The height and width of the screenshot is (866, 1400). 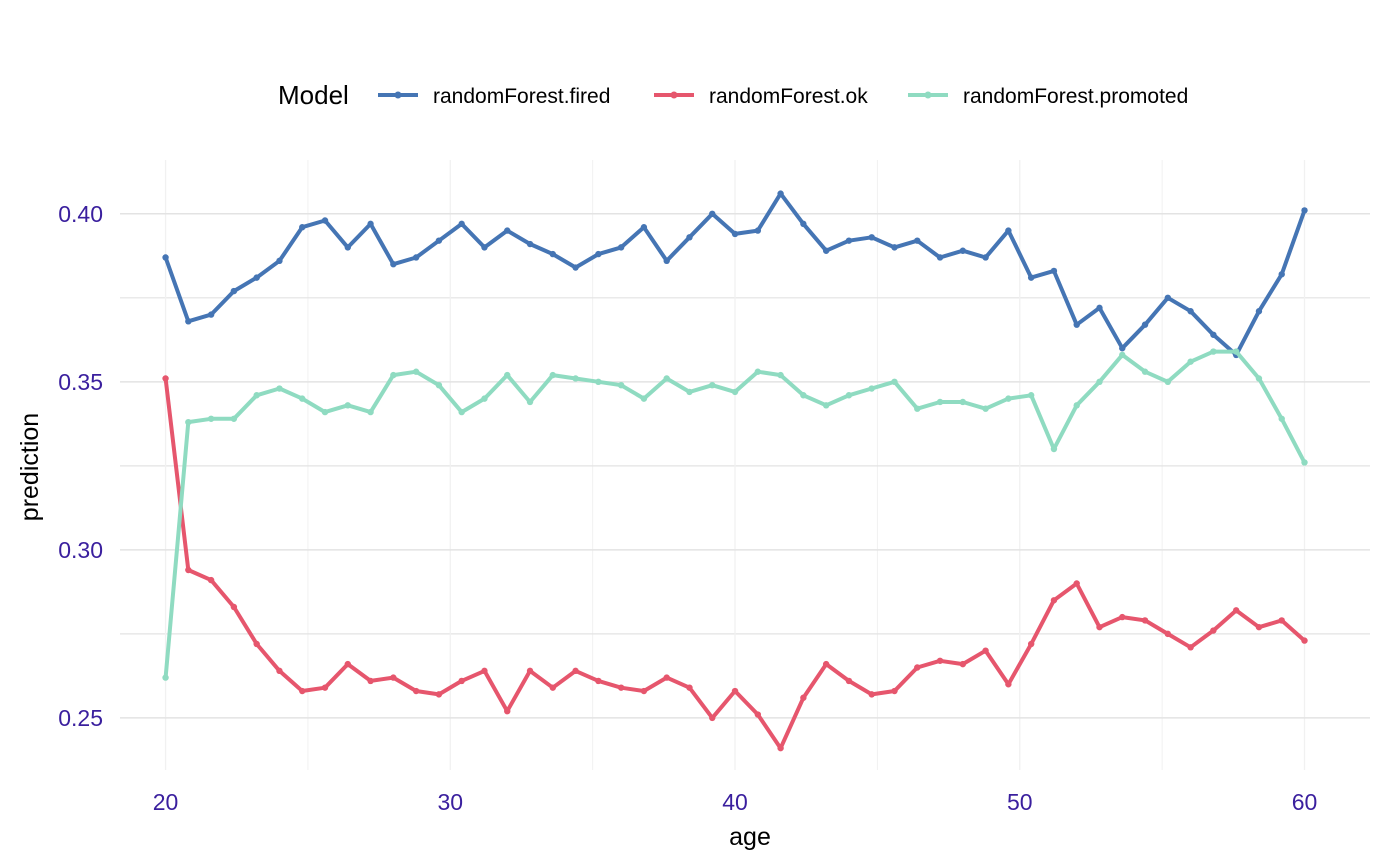 I want to click on legend-item: randomForest.ok, so click(x=761, y=96).